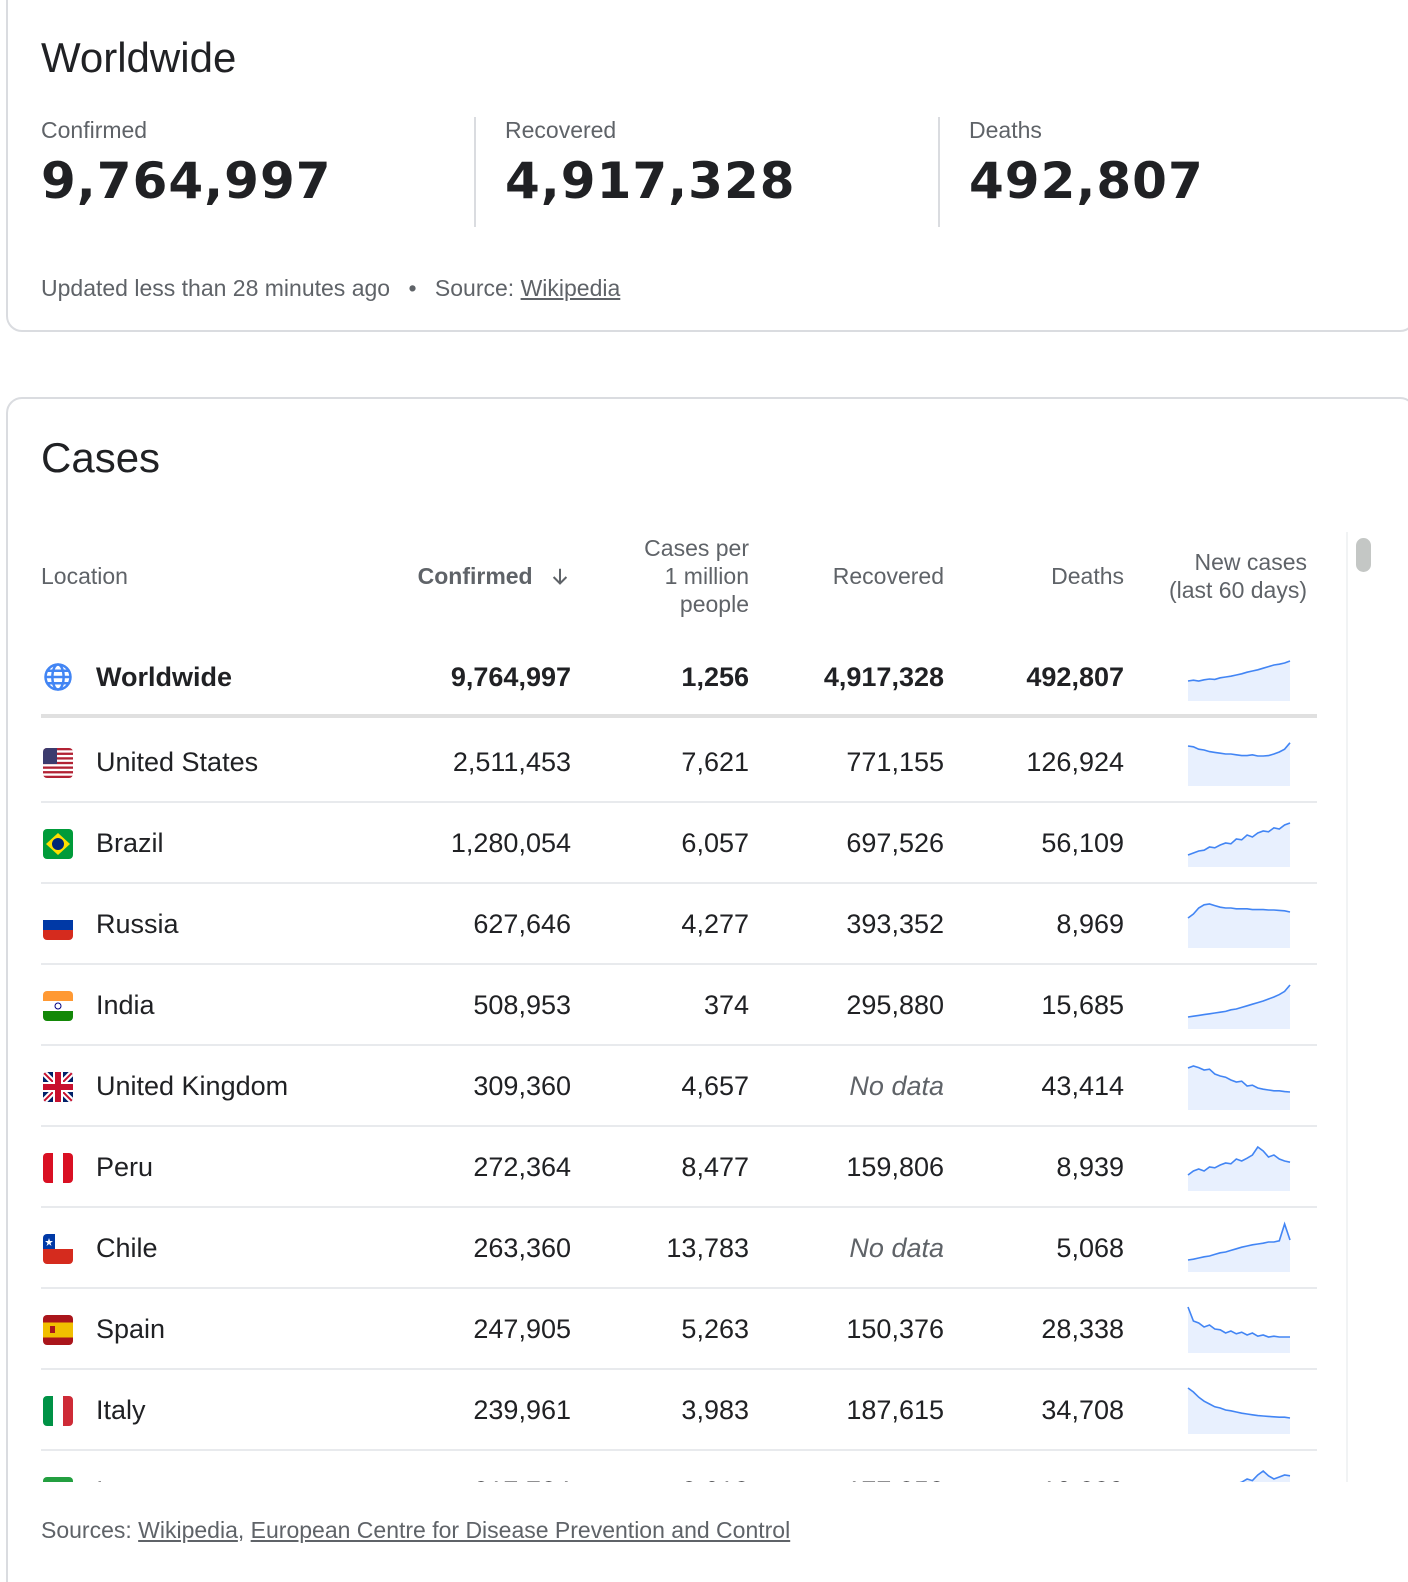 This screenshot has width=1408, height=1582. I want to click on flag-pe-icon, so click(58, 1168).